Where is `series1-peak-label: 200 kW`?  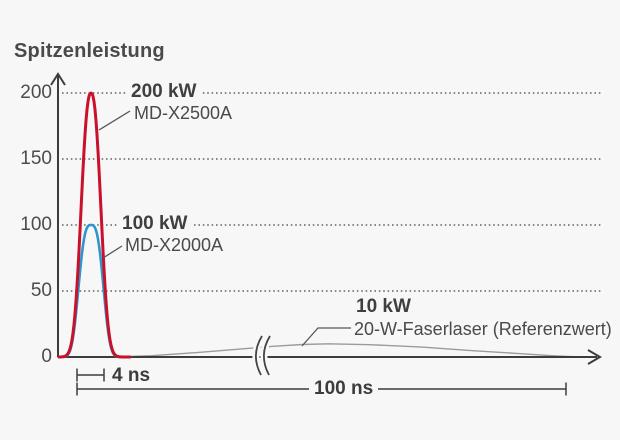
series1-peak-label: 200 kW is located at coordinates (164, 92).